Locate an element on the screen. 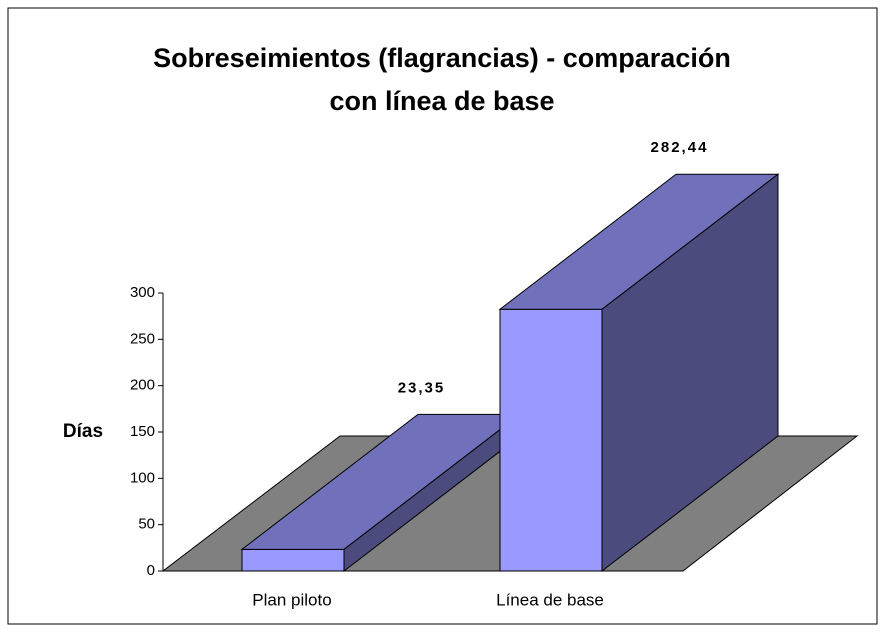 The width and height of the screenshot is (885, 637). y-tick-label: 100 is located at coordinates (142, 477).